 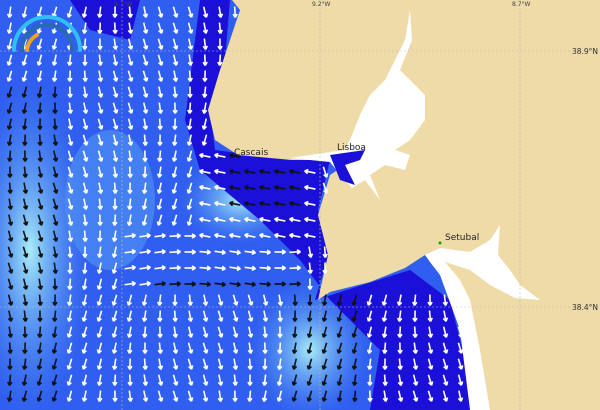 What do you see at coordinates (47, 33) in the screenshot?
I see `speed-gauge-icon` at bounding box center [47, 33].